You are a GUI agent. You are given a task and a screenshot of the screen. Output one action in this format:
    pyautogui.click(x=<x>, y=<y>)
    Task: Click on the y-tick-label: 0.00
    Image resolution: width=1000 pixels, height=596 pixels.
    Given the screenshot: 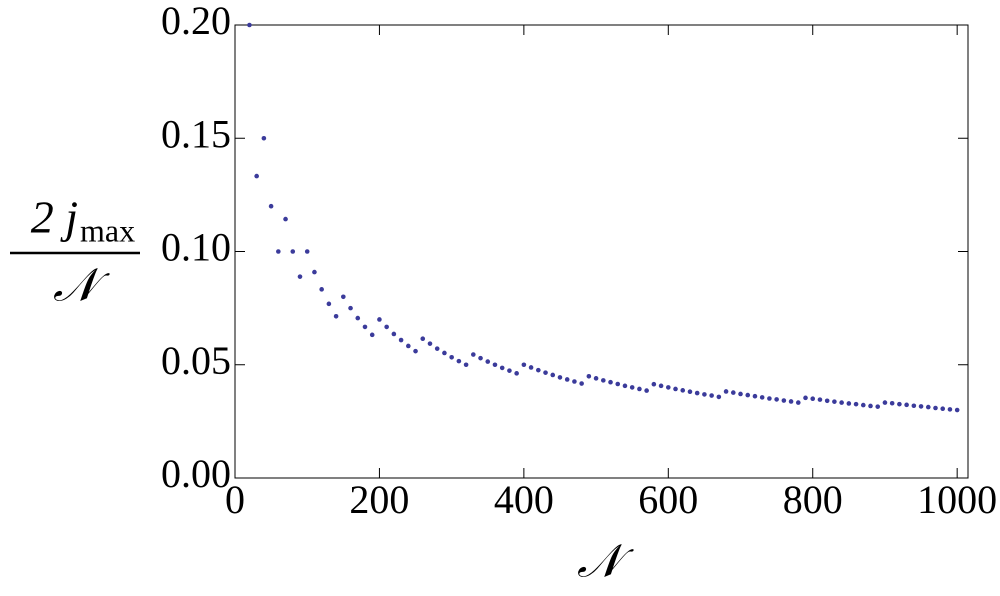 What is the action you would take?
    pyautogui.click(x=196, y=473)
    